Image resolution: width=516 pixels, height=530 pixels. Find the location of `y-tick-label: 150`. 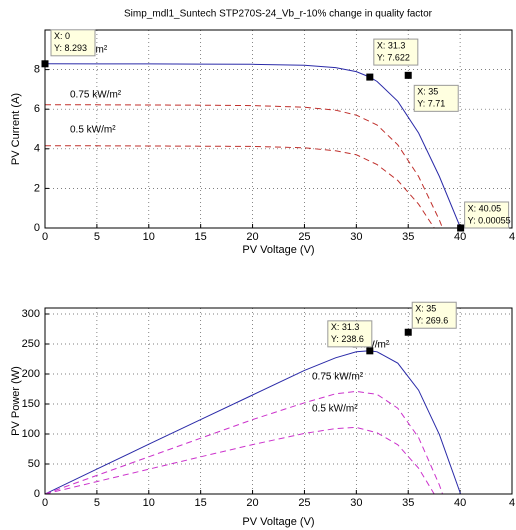

y-tick-label: 150 is located at coordinates (31, 404).